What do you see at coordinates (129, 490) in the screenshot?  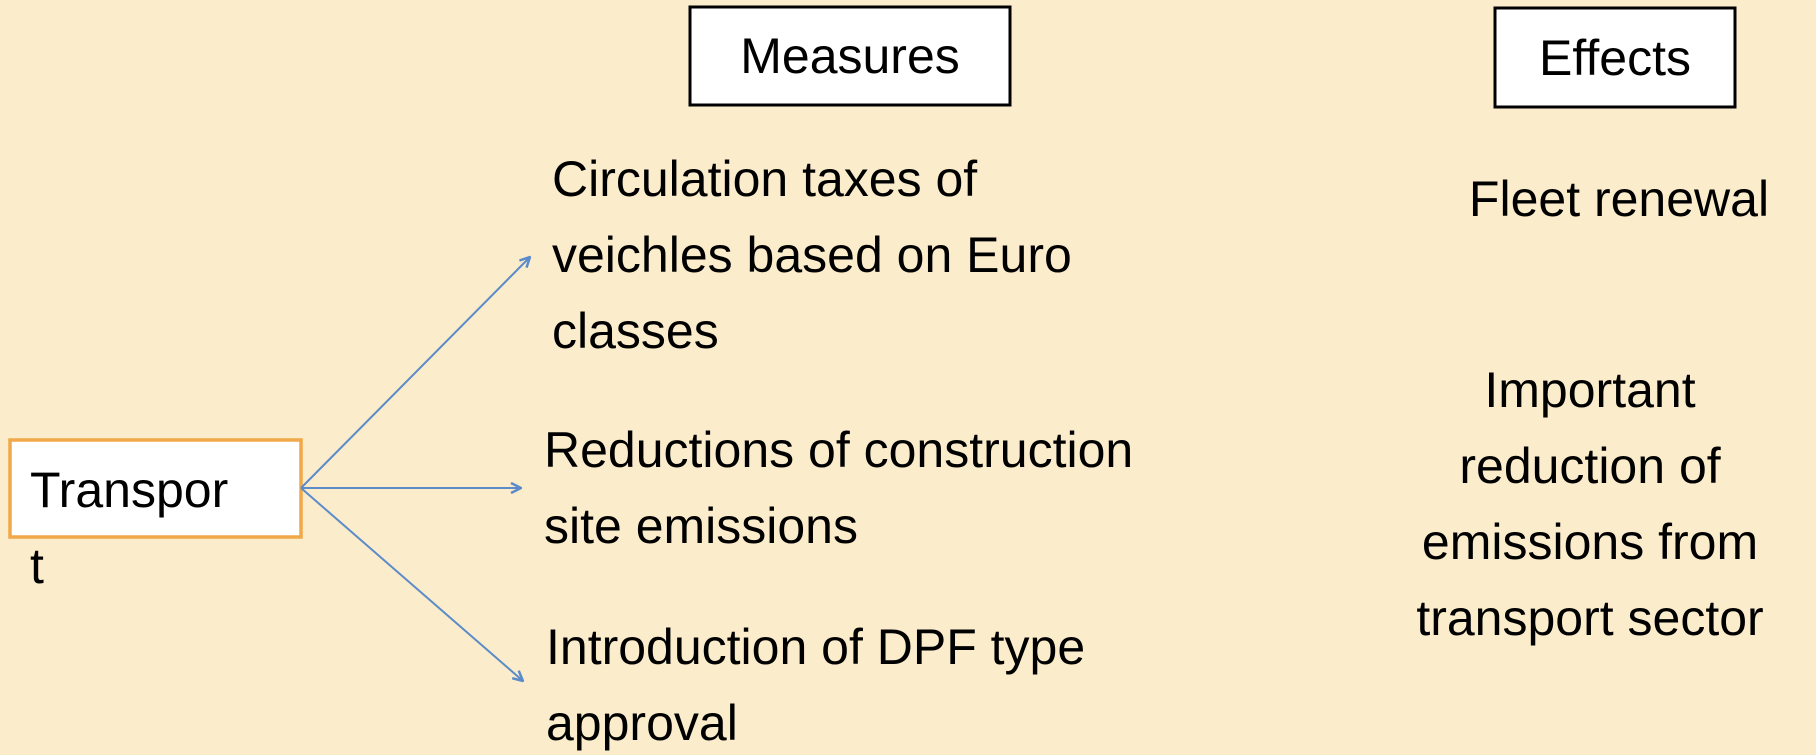 I see `source-label: Transpor` at bounding box center [129, 490].